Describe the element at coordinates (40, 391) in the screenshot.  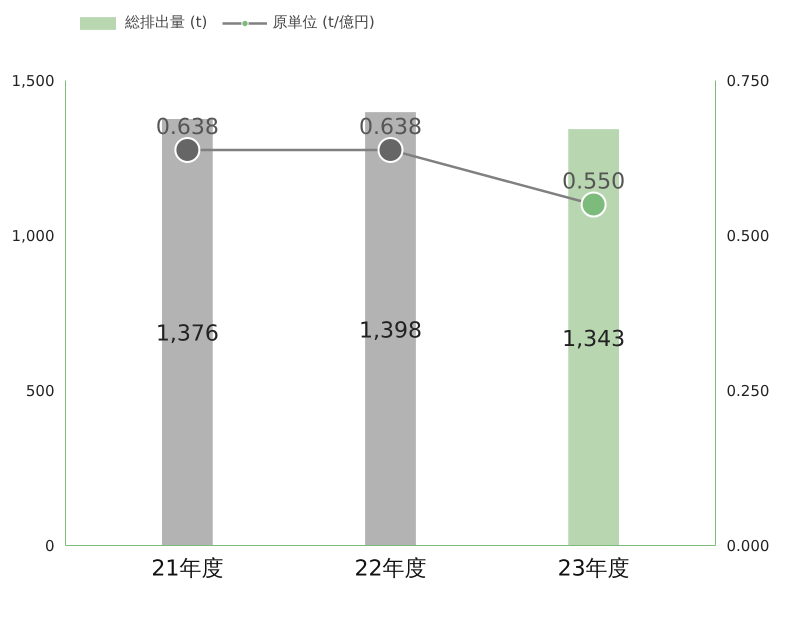
I see `y-tick-label: 500` at that location.